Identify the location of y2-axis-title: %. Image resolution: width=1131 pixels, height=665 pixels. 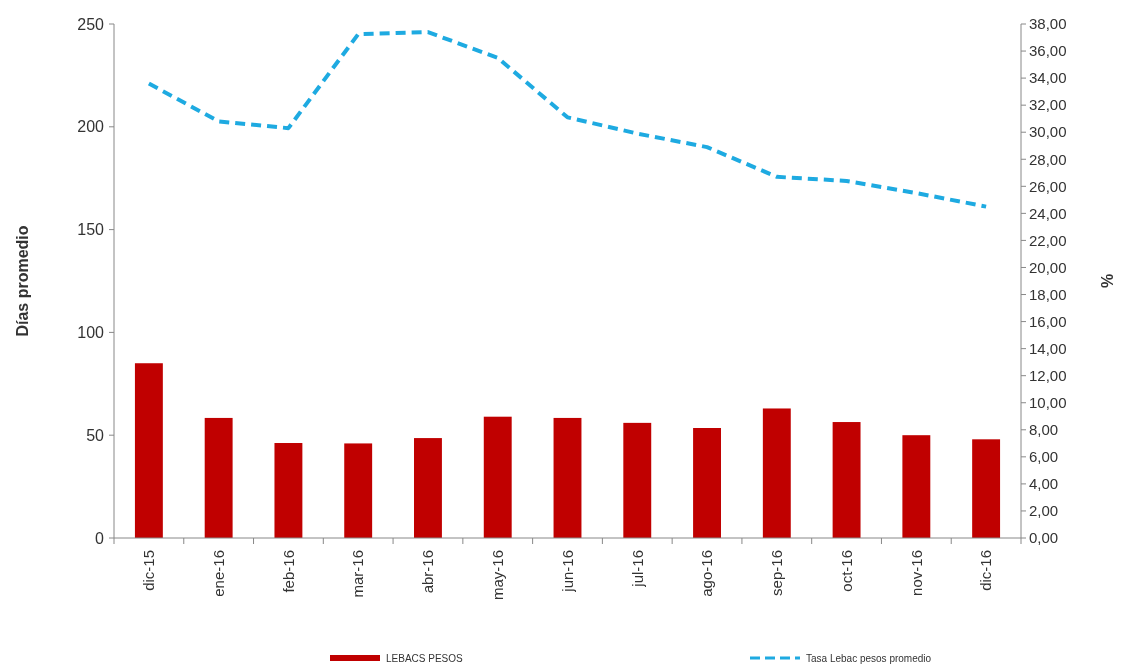
(1107, 281).